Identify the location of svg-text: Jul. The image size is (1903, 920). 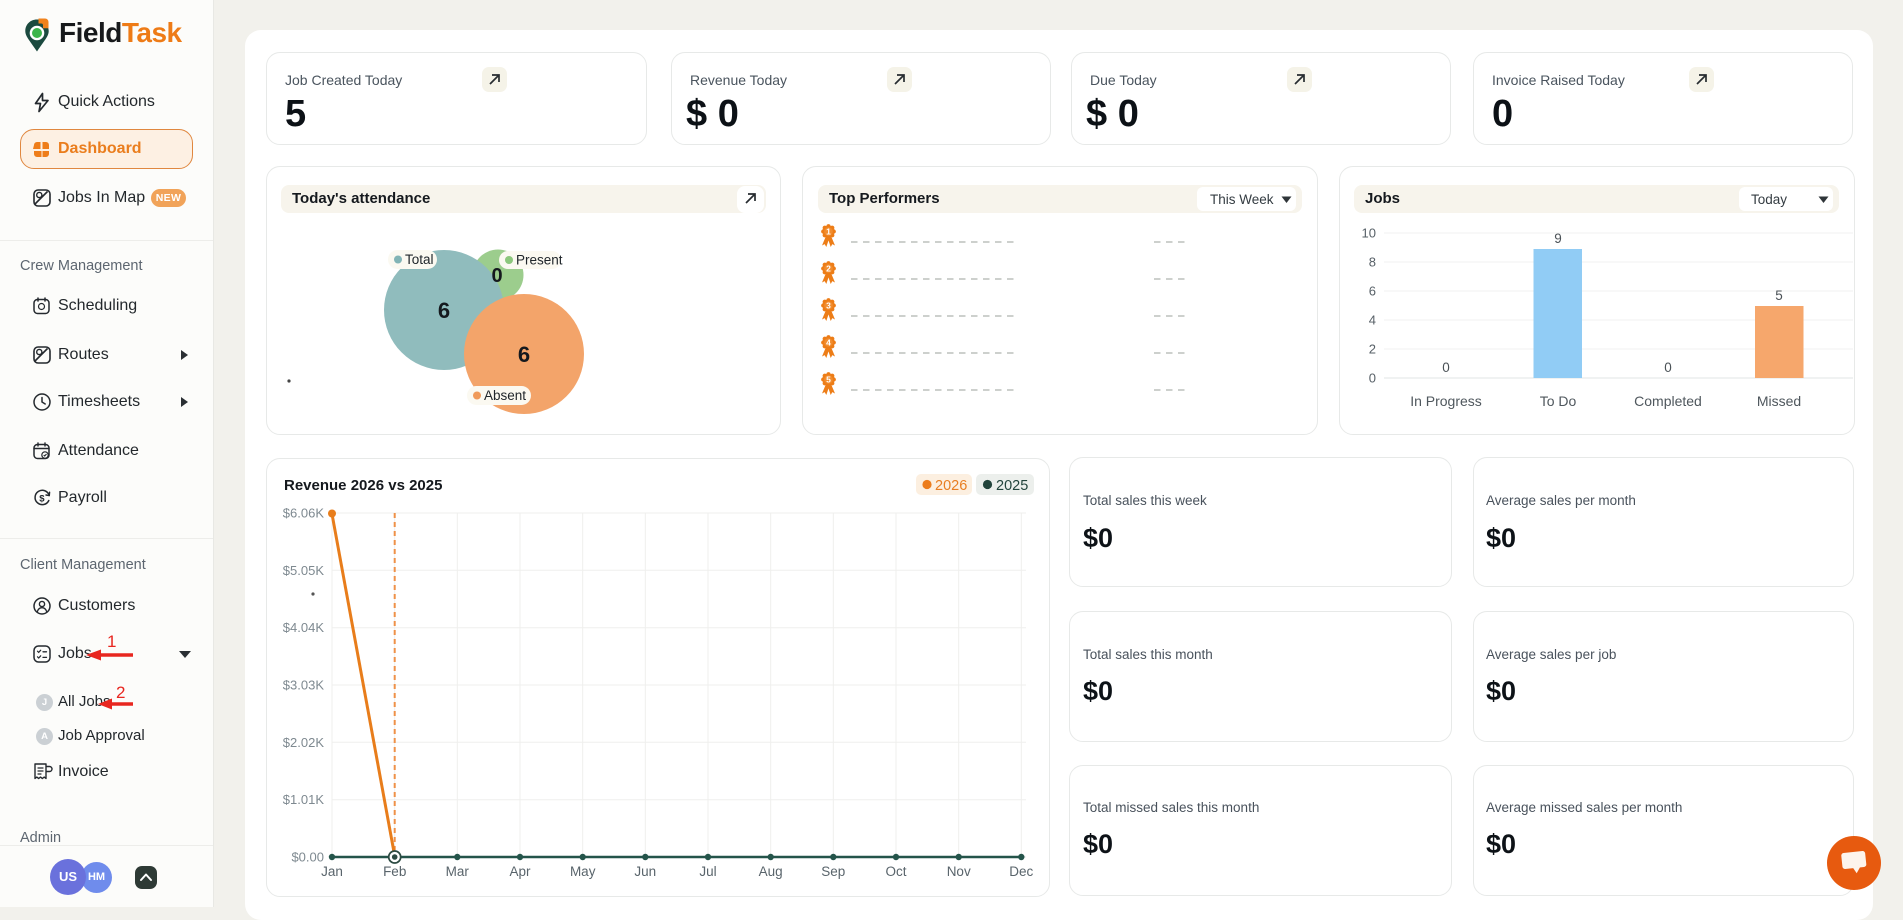
(707, 871).